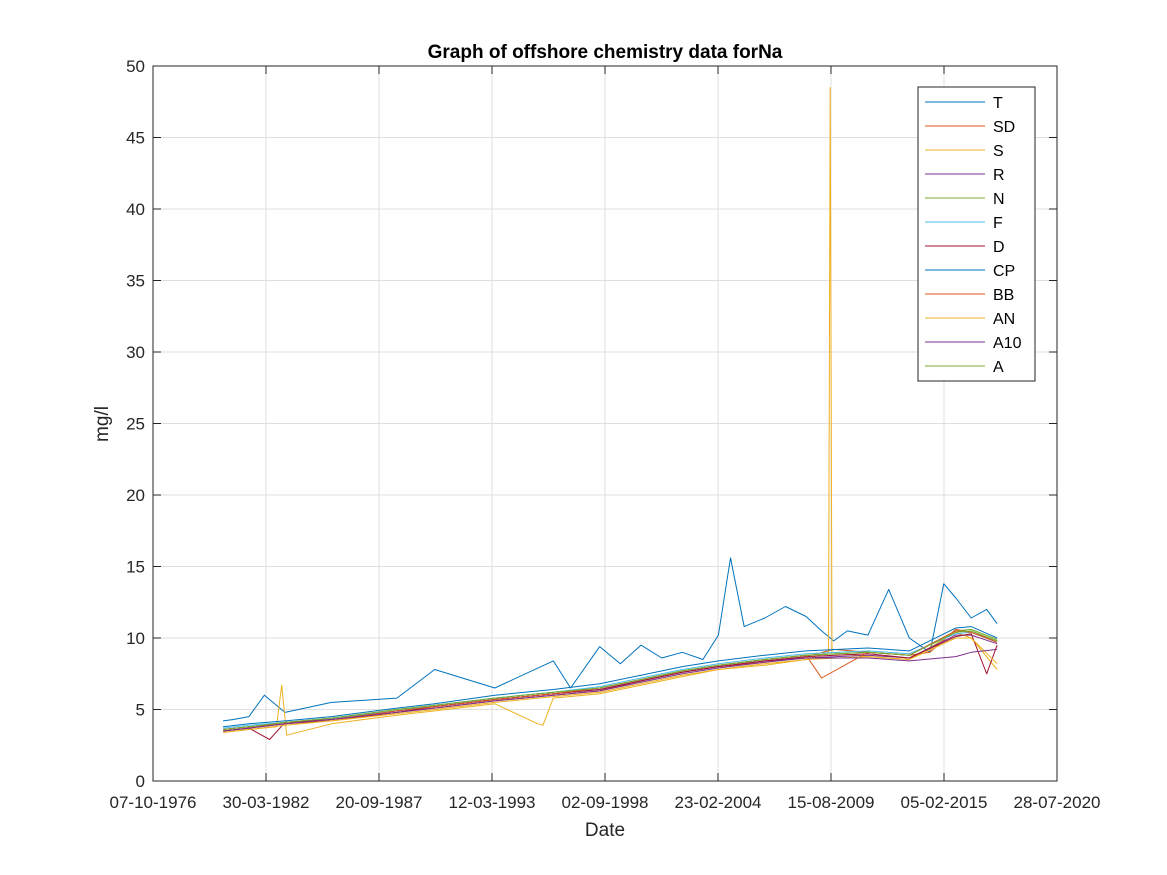 The image size is (1167, 875). What do you see at coordinates (135, 495) in the screenshot?
I see `y-tick-label: 20` at bounding box center [135, 495].